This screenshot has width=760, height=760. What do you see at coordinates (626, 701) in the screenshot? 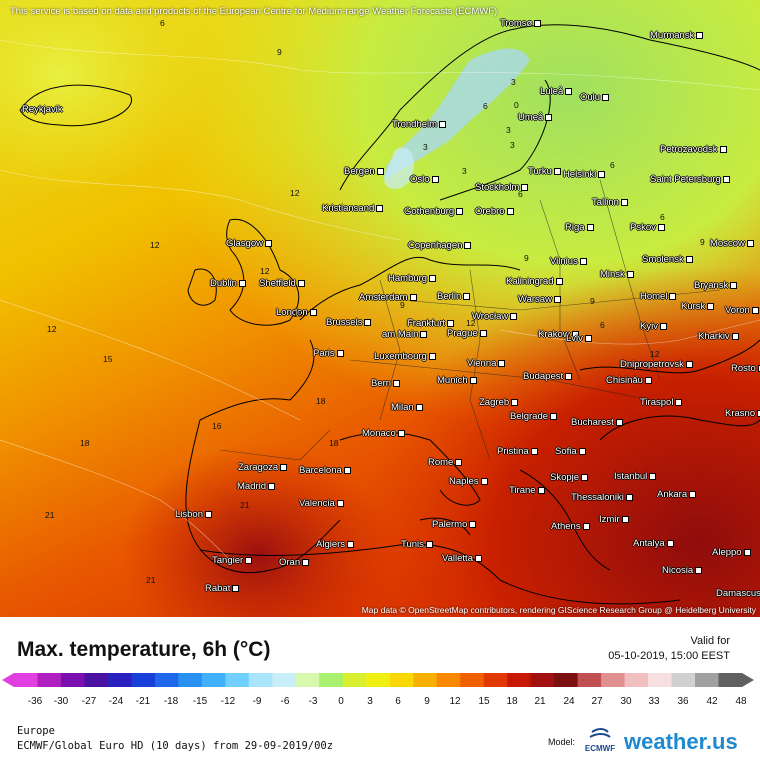
I see `scale-tick-label: 30` at bounding box center [626, 701].